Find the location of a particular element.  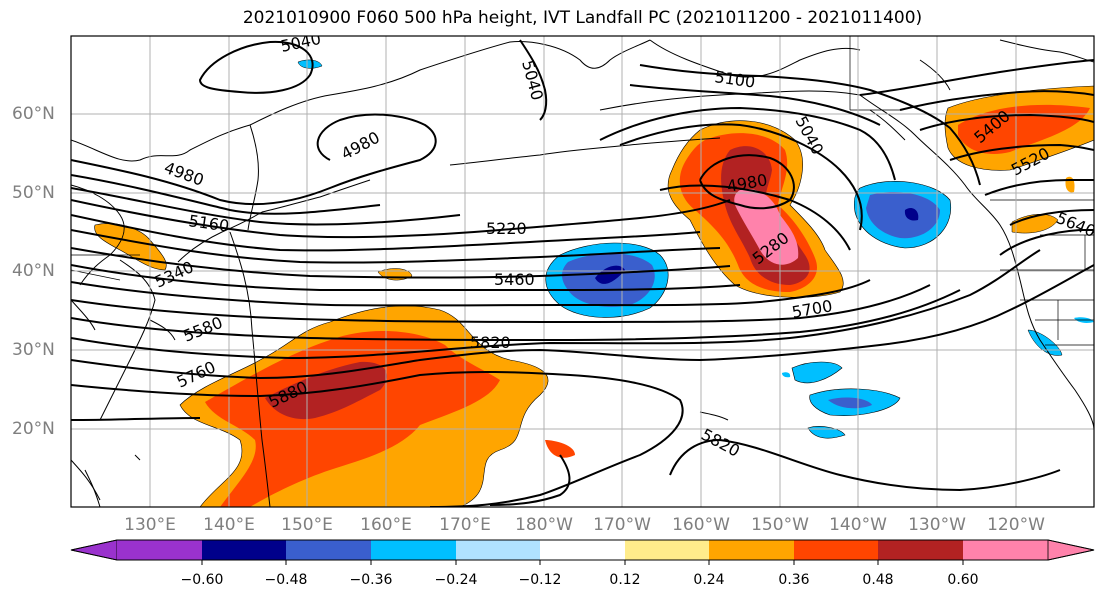

lon-label: 170°E is located at coordinates (465, 525).